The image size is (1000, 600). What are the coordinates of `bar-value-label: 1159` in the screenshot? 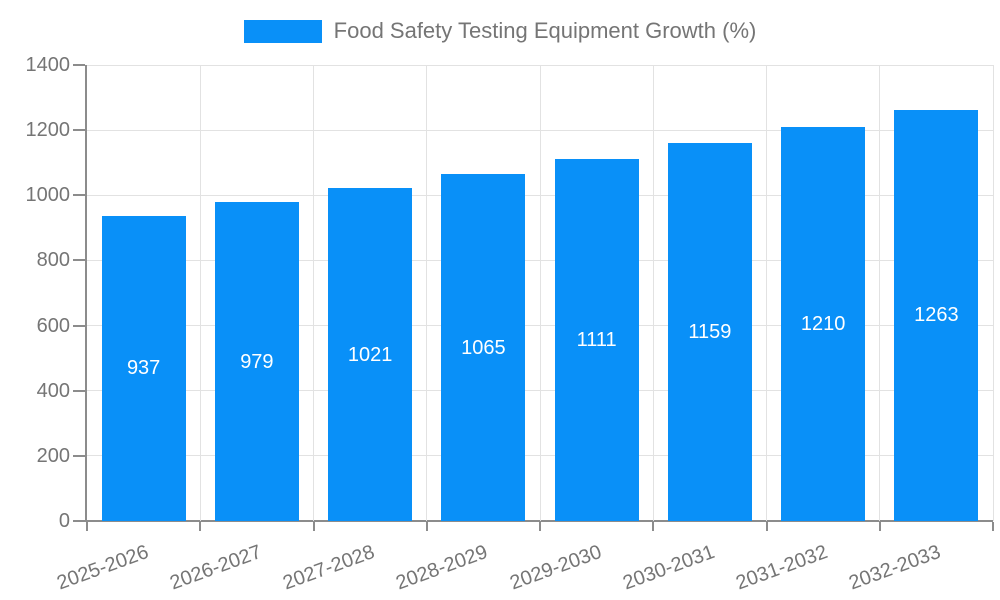 It's located at (710, 332).